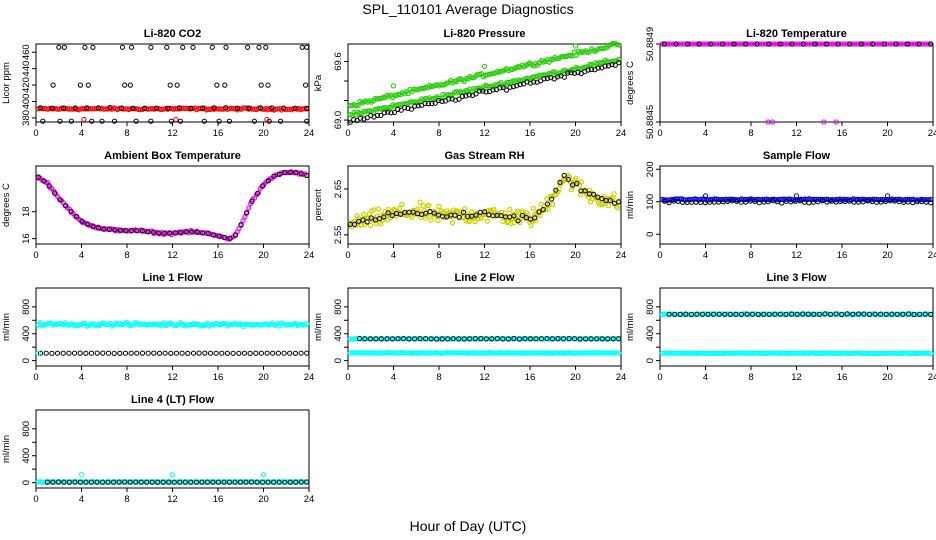 This screenshot has height=540, width=936. I want to click on line4-title: Line 4 (LT) Flow, so click(172, 400).